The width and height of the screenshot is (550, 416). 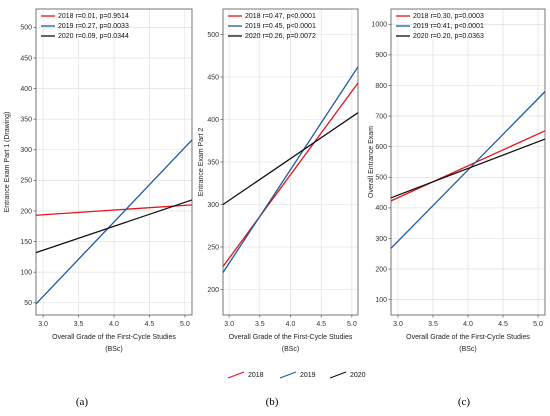 What do you see at coordinates (448, 36) in the screenshot?
I see `legend-entry: 2020 r=0.20, p=0.0363` at bounding box center [448, 36].